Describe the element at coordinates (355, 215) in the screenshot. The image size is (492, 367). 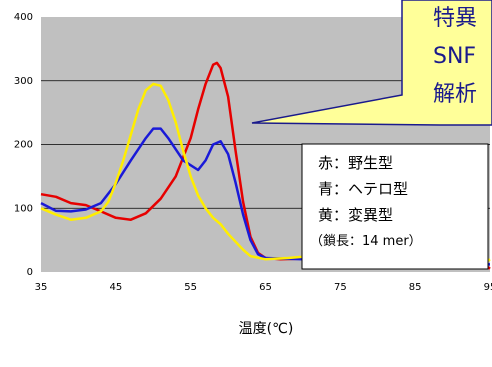
I see `legend-item-mutant: 黄：変異型` at that location.